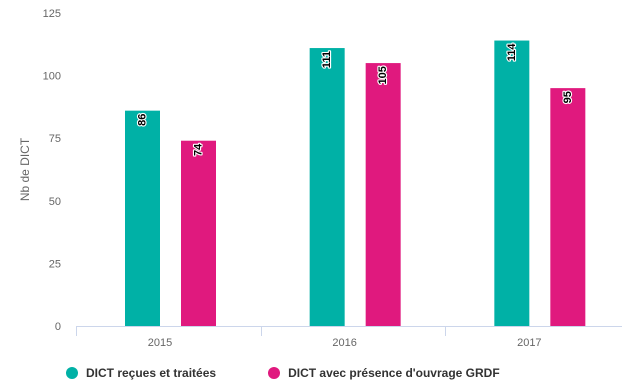 The width and height of the screenshot is (622, 389). I want to click on data-label: 74, so click(199, 149).